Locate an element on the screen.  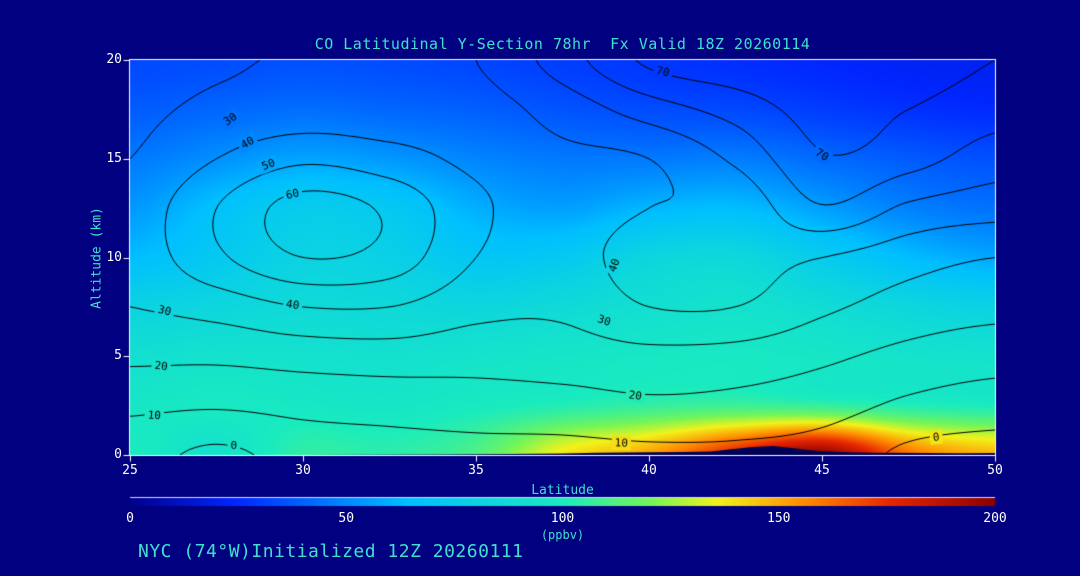
colorbar-tick-label: 0 is located at coordinates (130, 518).